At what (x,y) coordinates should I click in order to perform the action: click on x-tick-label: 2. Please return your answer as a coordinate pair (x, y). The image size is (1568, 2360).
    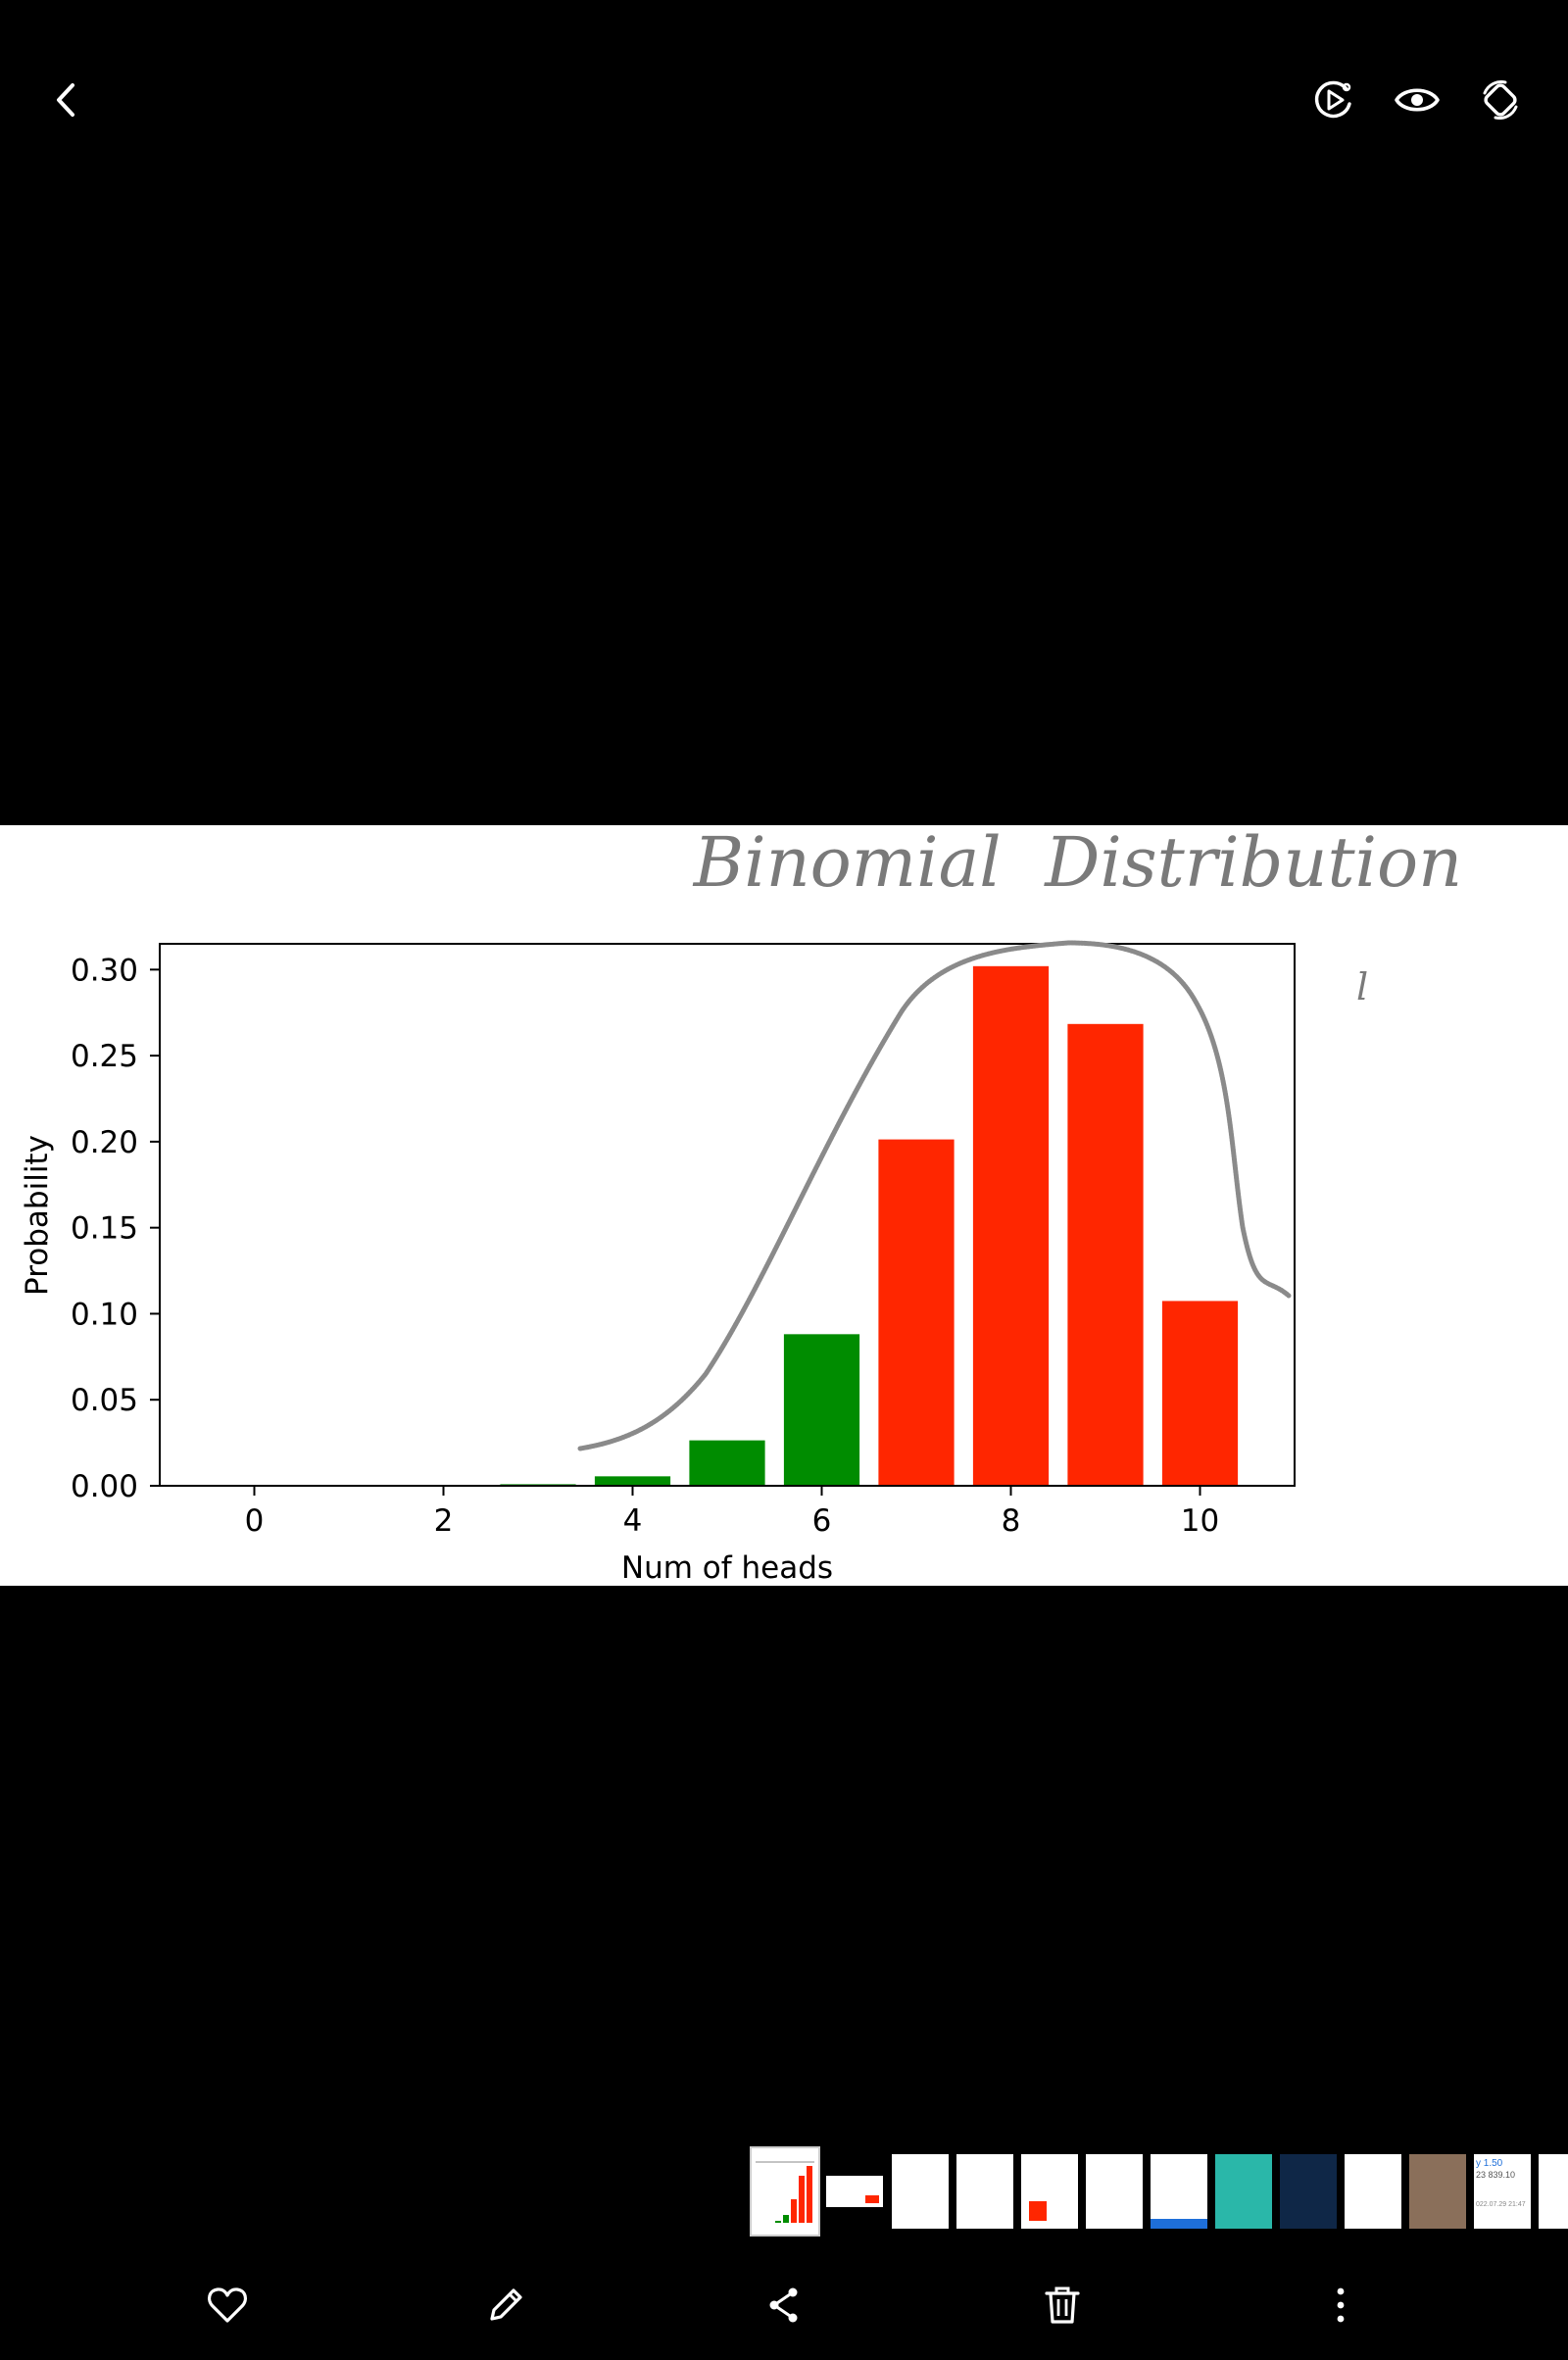
    Looking at the image, I should click on (444, 1521).